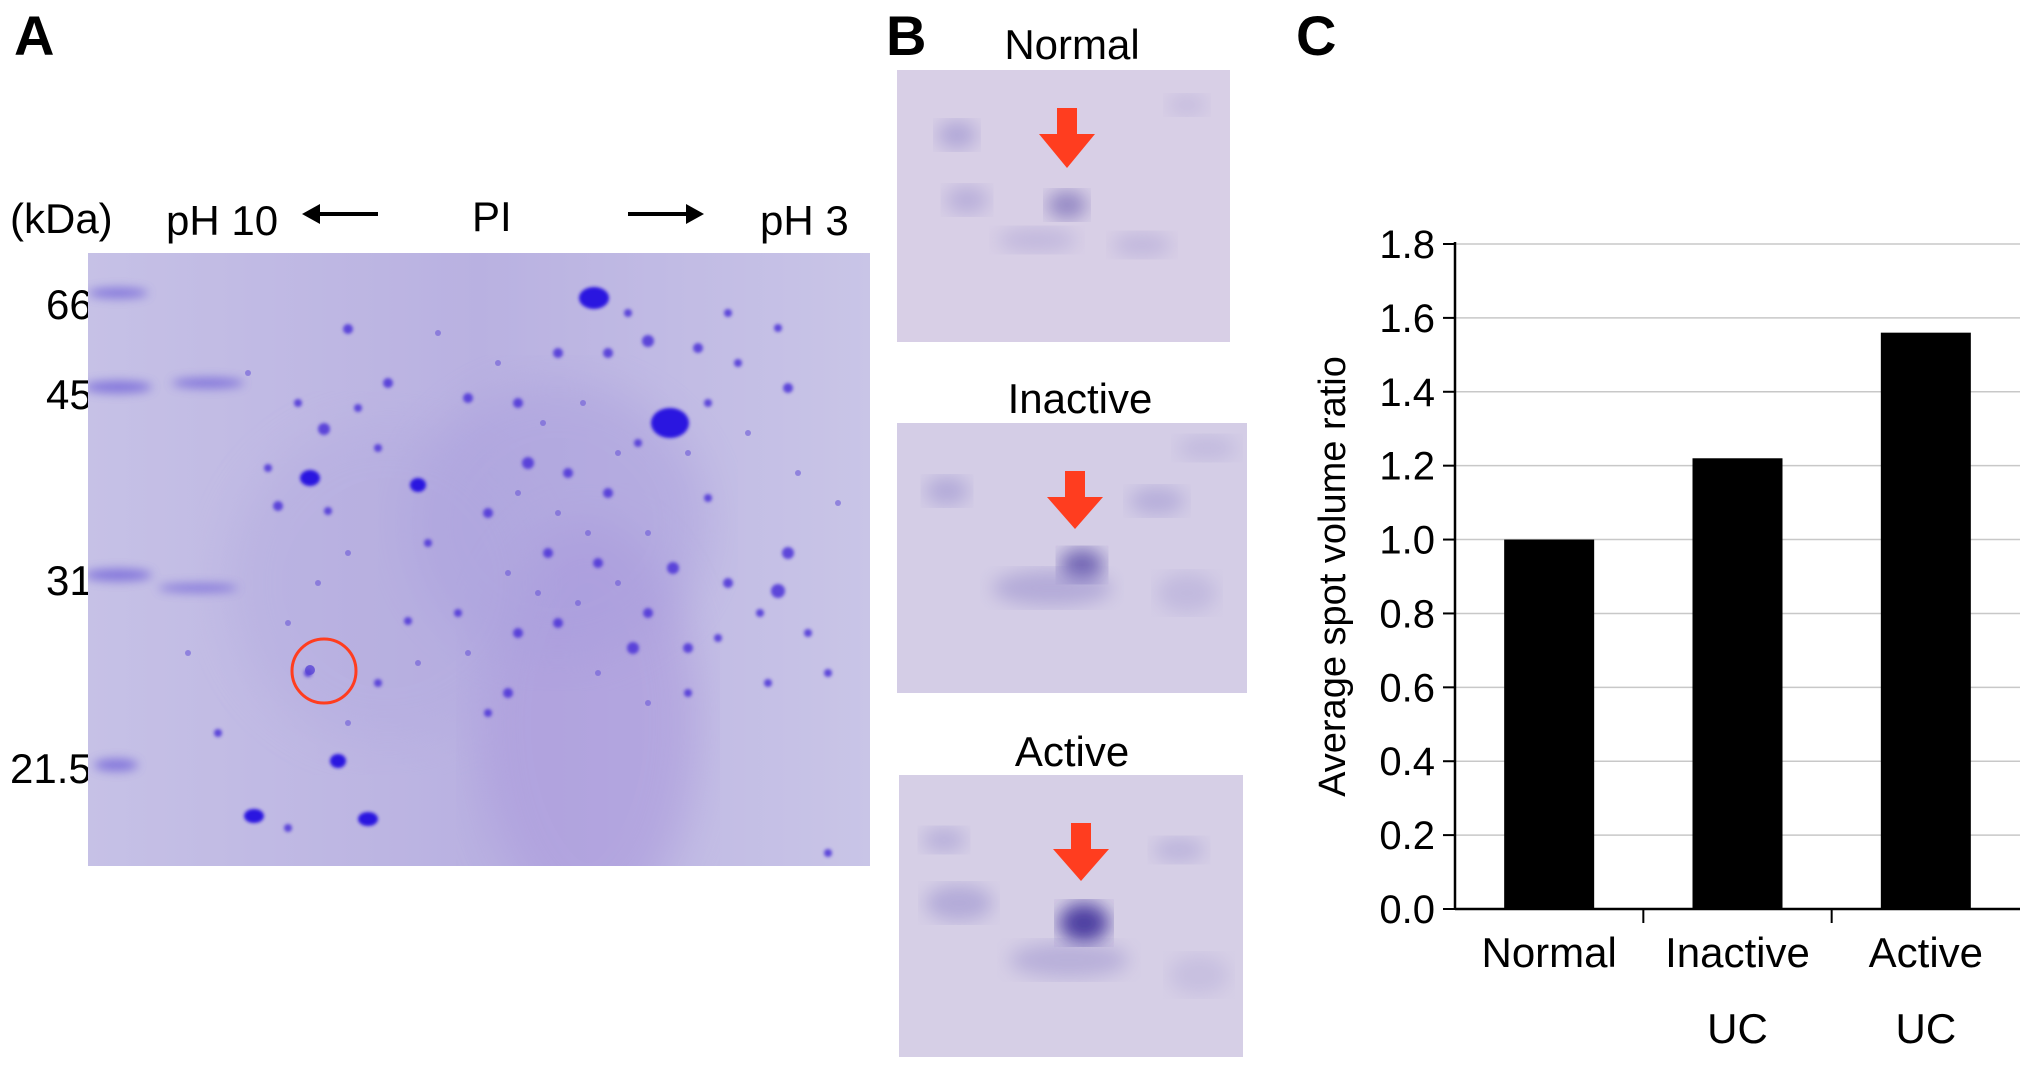  What do you see at coordinates (1080, 398) in the screenshot?
I see `strip-title-inactive: Inactive` at bounding box center [1080, 398].